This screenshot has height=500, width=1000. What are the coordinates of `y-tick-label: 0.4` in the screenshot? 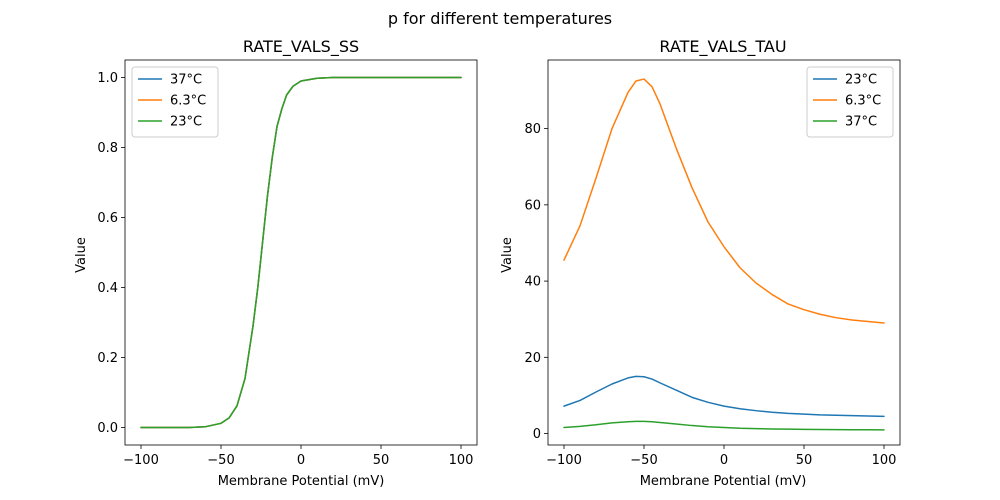 It's located at (107, 288).